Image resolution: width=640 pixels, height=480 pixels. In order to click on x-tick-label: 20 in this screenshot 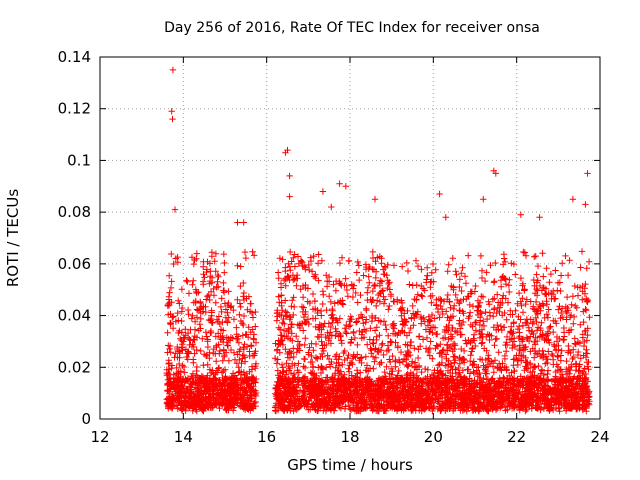, I will do `click(433, 437)`.